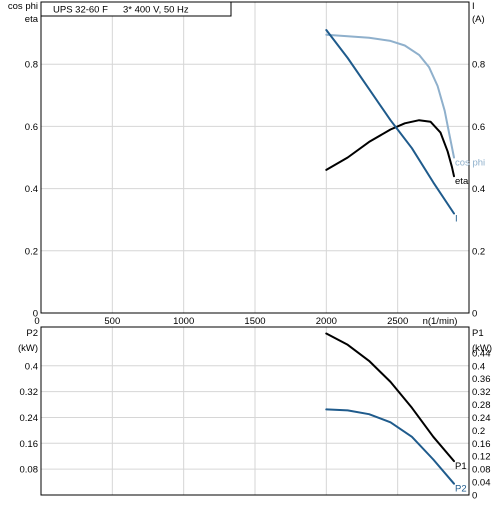 The height and width of the screenshot is (505, 500). Describe the element at coordinates (440, 321) in the screenshot. I see `top-x-axis-label: n(1/min)` at that location.